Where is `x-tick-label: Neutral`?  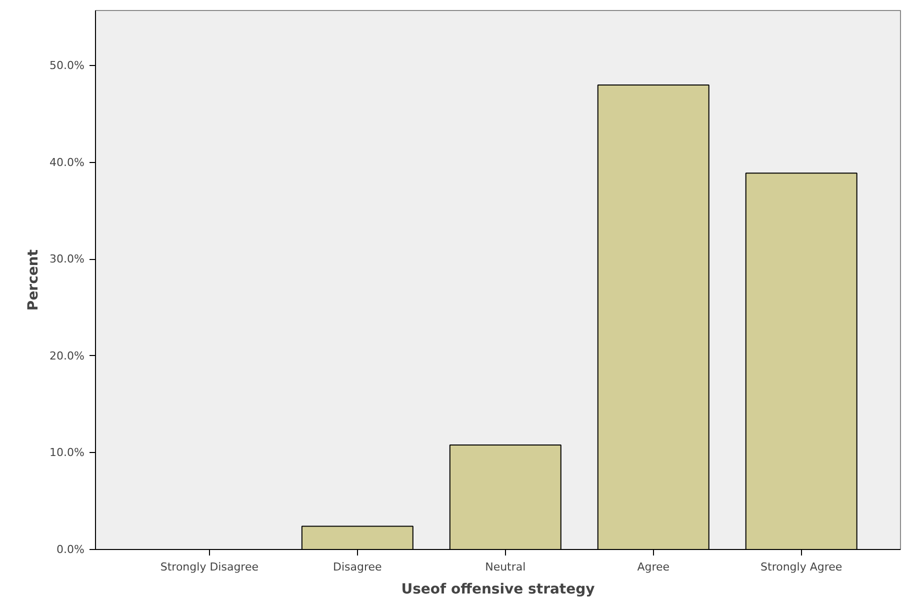
x-tick-label: Neutral is located at coordinates (505, 567).